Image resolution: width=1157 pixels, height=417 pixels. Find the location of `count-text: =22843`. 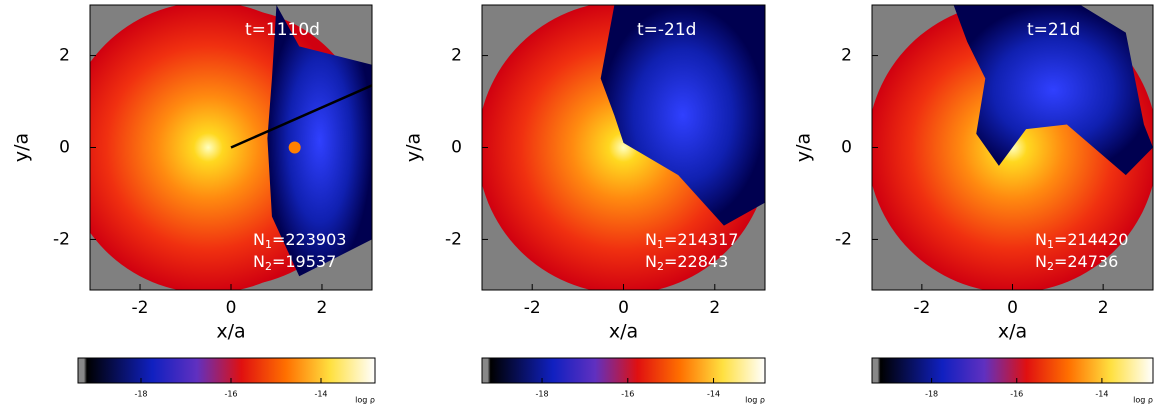

count-text: =22843 is located at coordinates (696, 261).